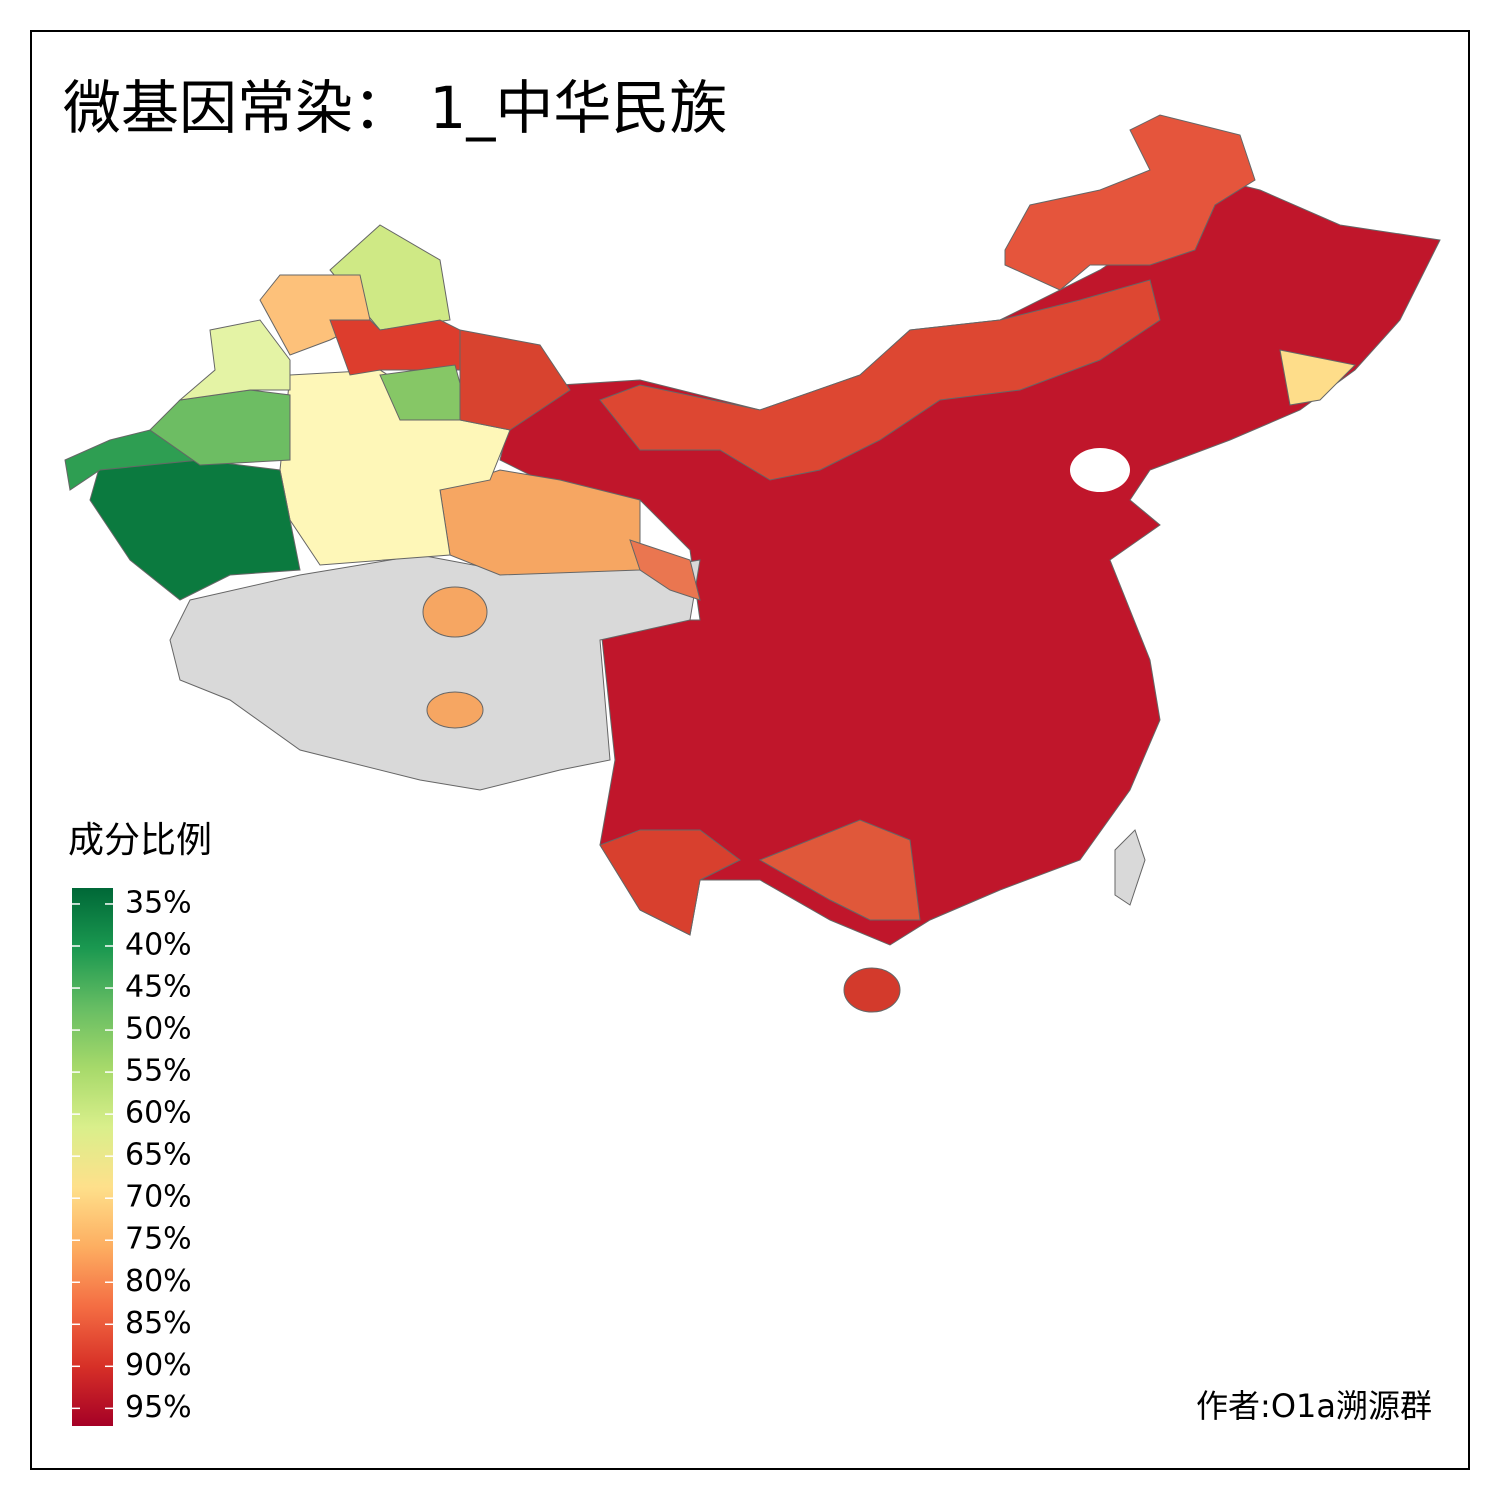 The height and width of the screenshot is (1500, 1500). Describe the element at coordinates (1314, 1406) in the screenshot. I see `credit: 作者:O1a溯源群` at that location.